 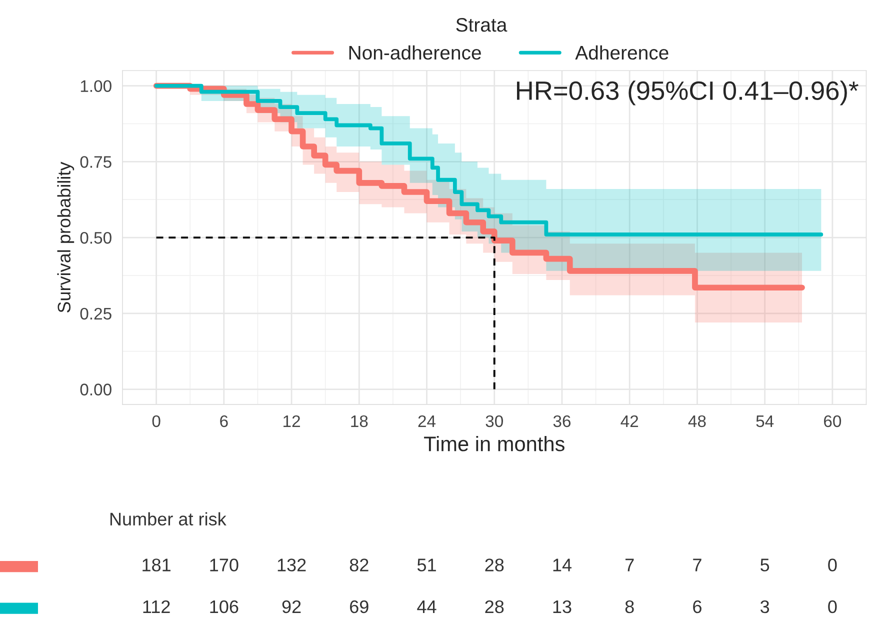 I want to click on y-tick-label: 1.00, so click(x=96, y=86).